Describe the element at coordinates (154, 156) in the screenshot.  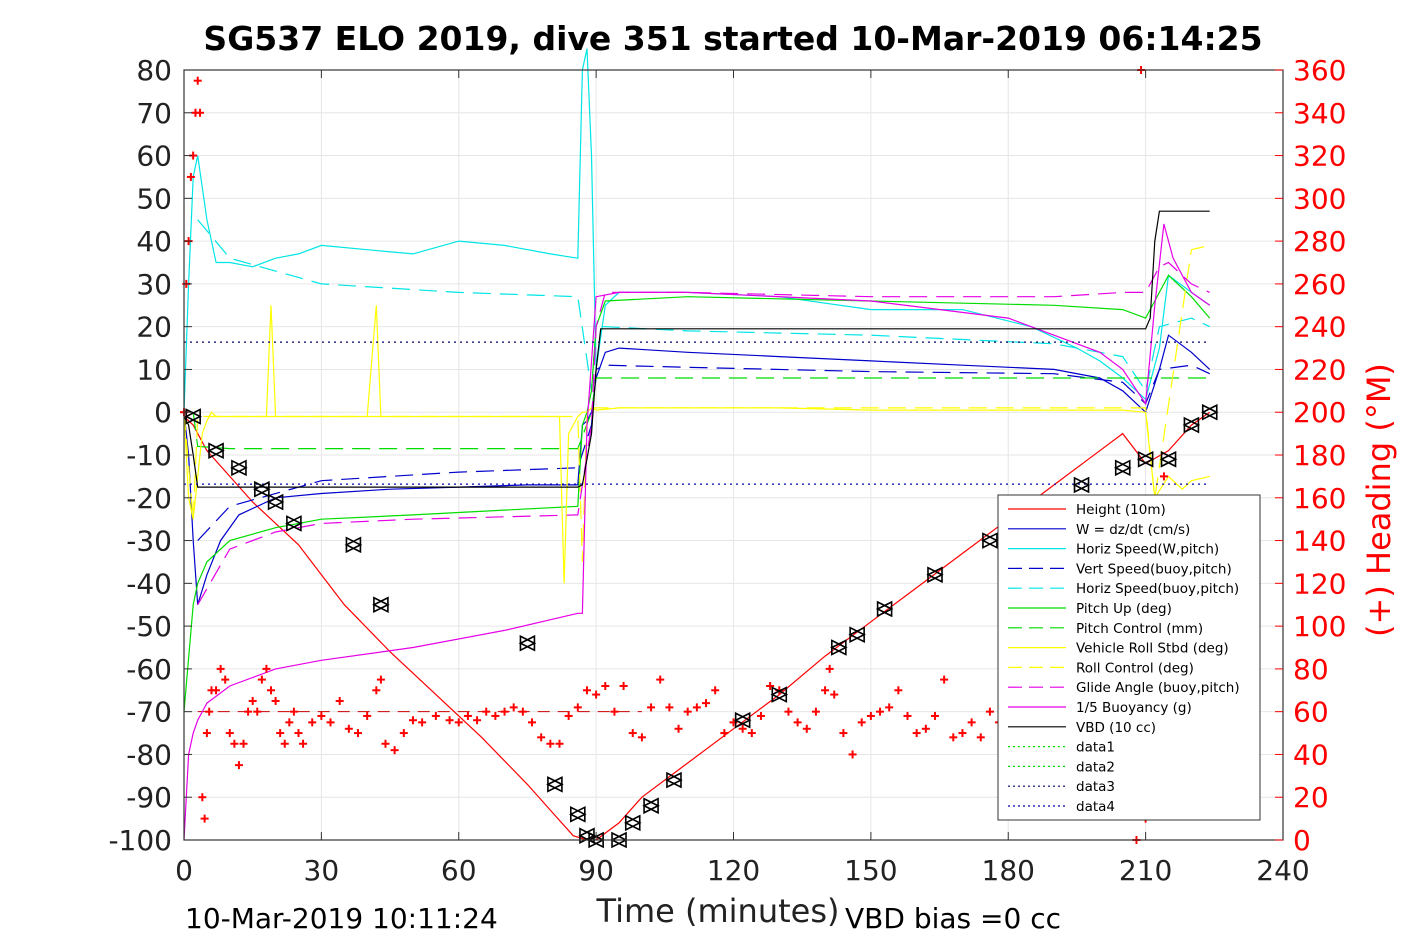
I see `y-tick-label: 60` at that location.